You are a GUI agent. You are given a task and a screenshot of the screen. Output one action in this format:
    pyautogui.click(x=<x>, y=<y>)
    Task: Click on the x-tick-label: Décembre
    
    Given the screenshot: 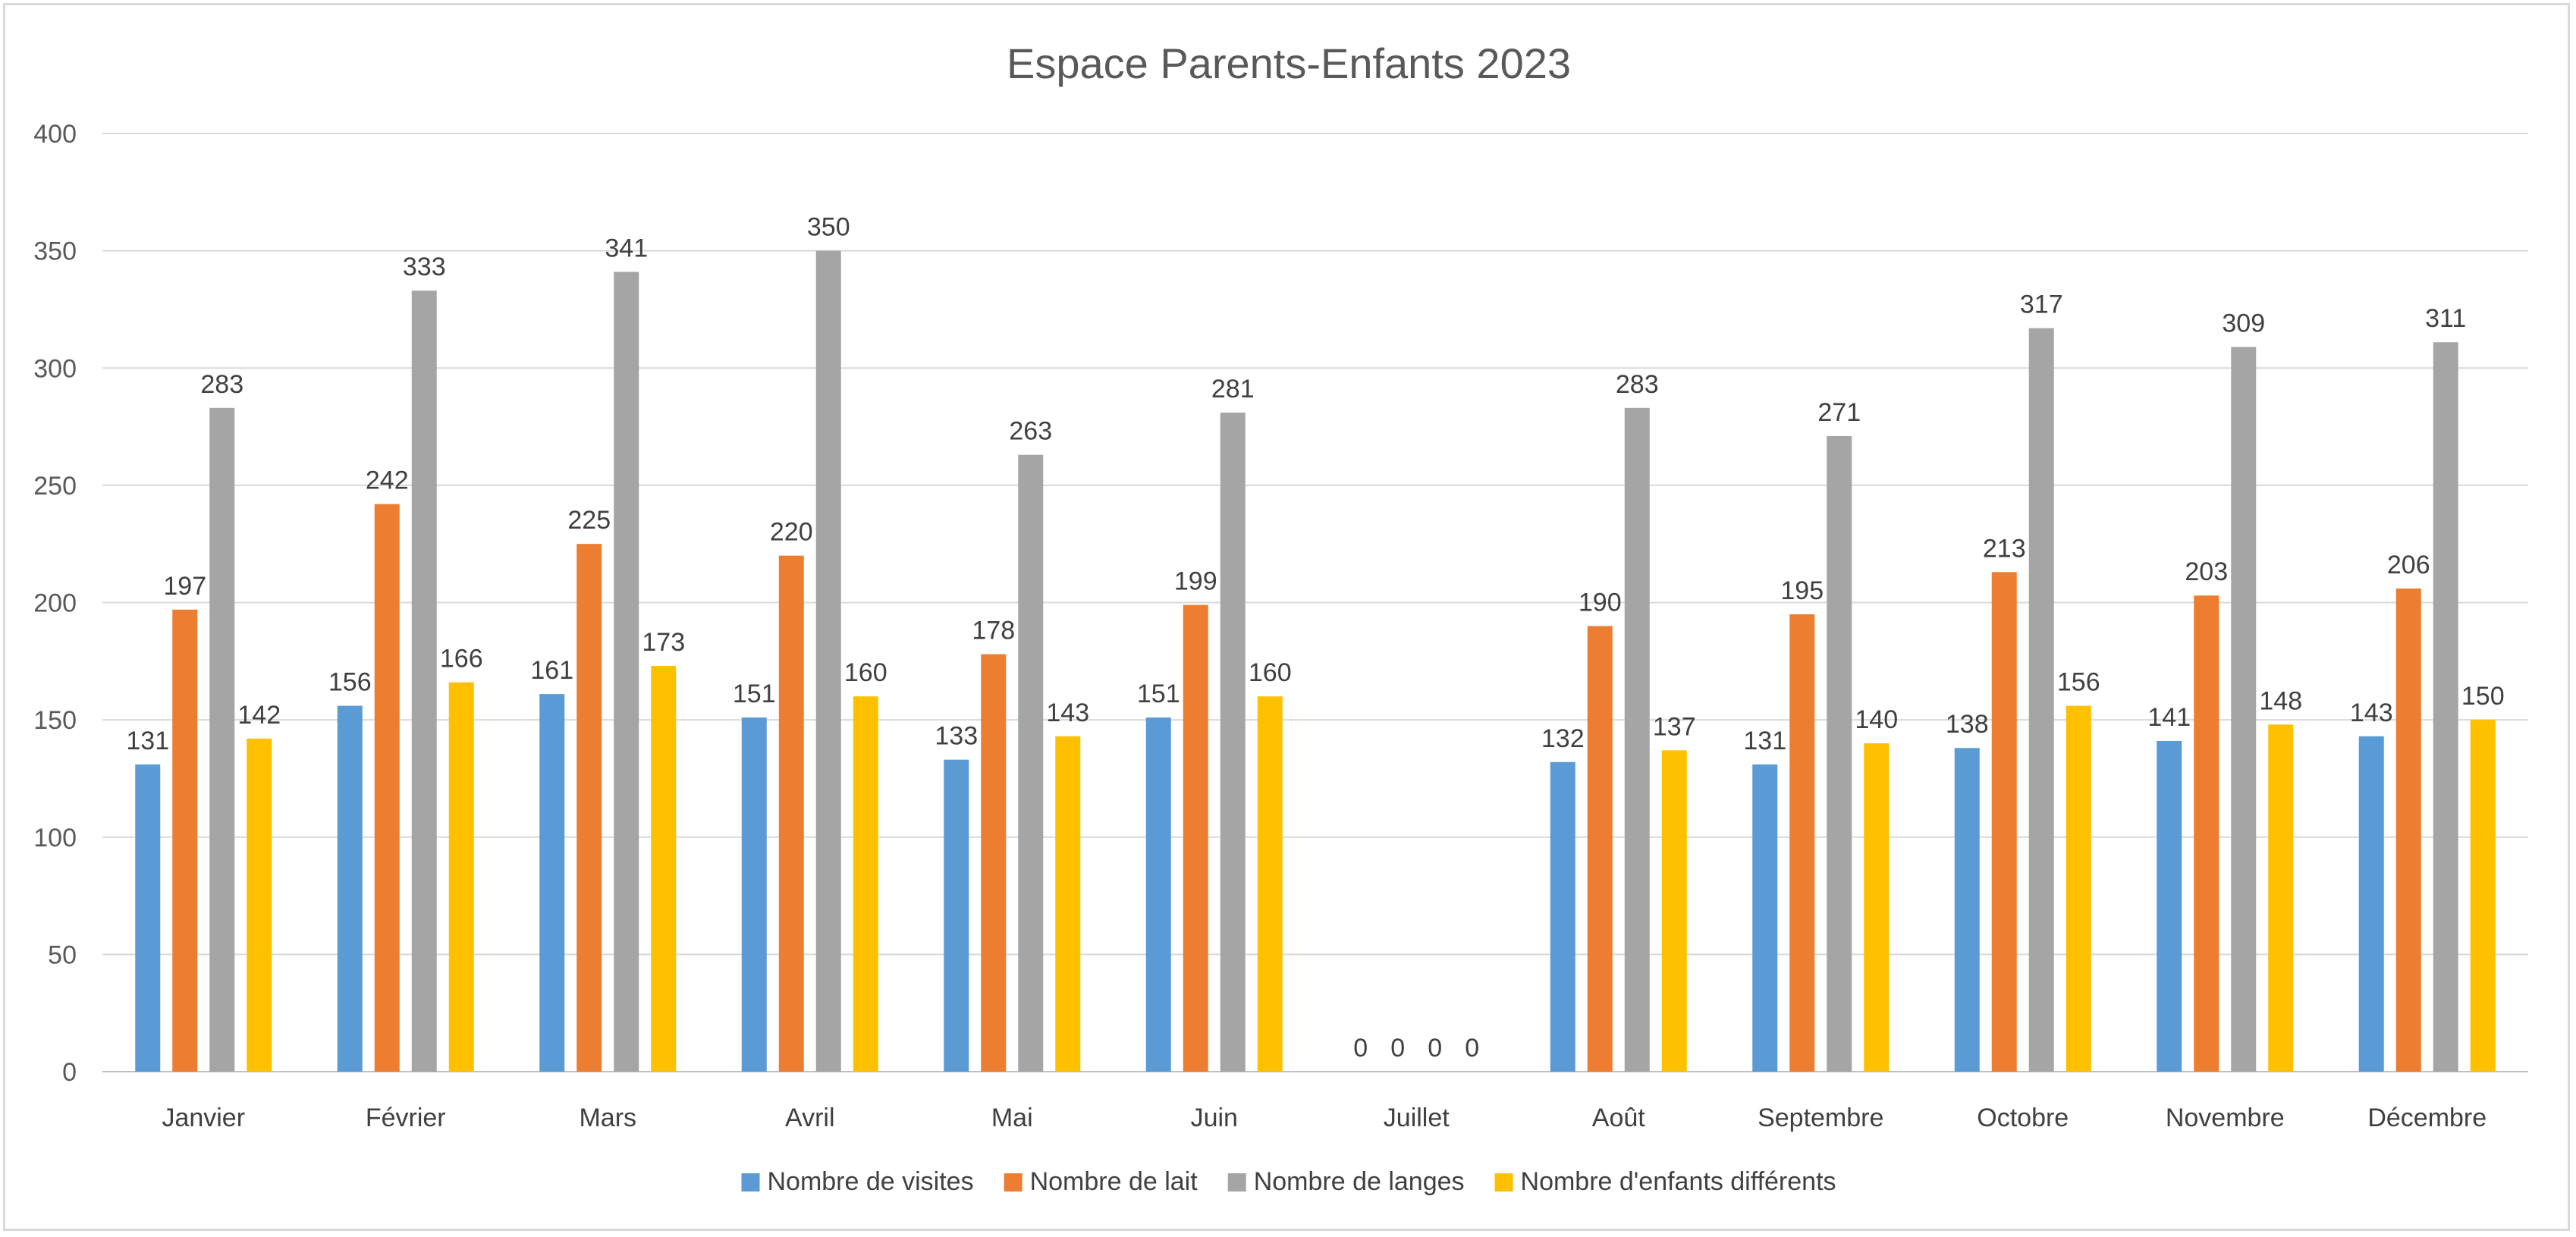 What is the action you would take?
    pyautogui.click(x=2426, y=1118)
    